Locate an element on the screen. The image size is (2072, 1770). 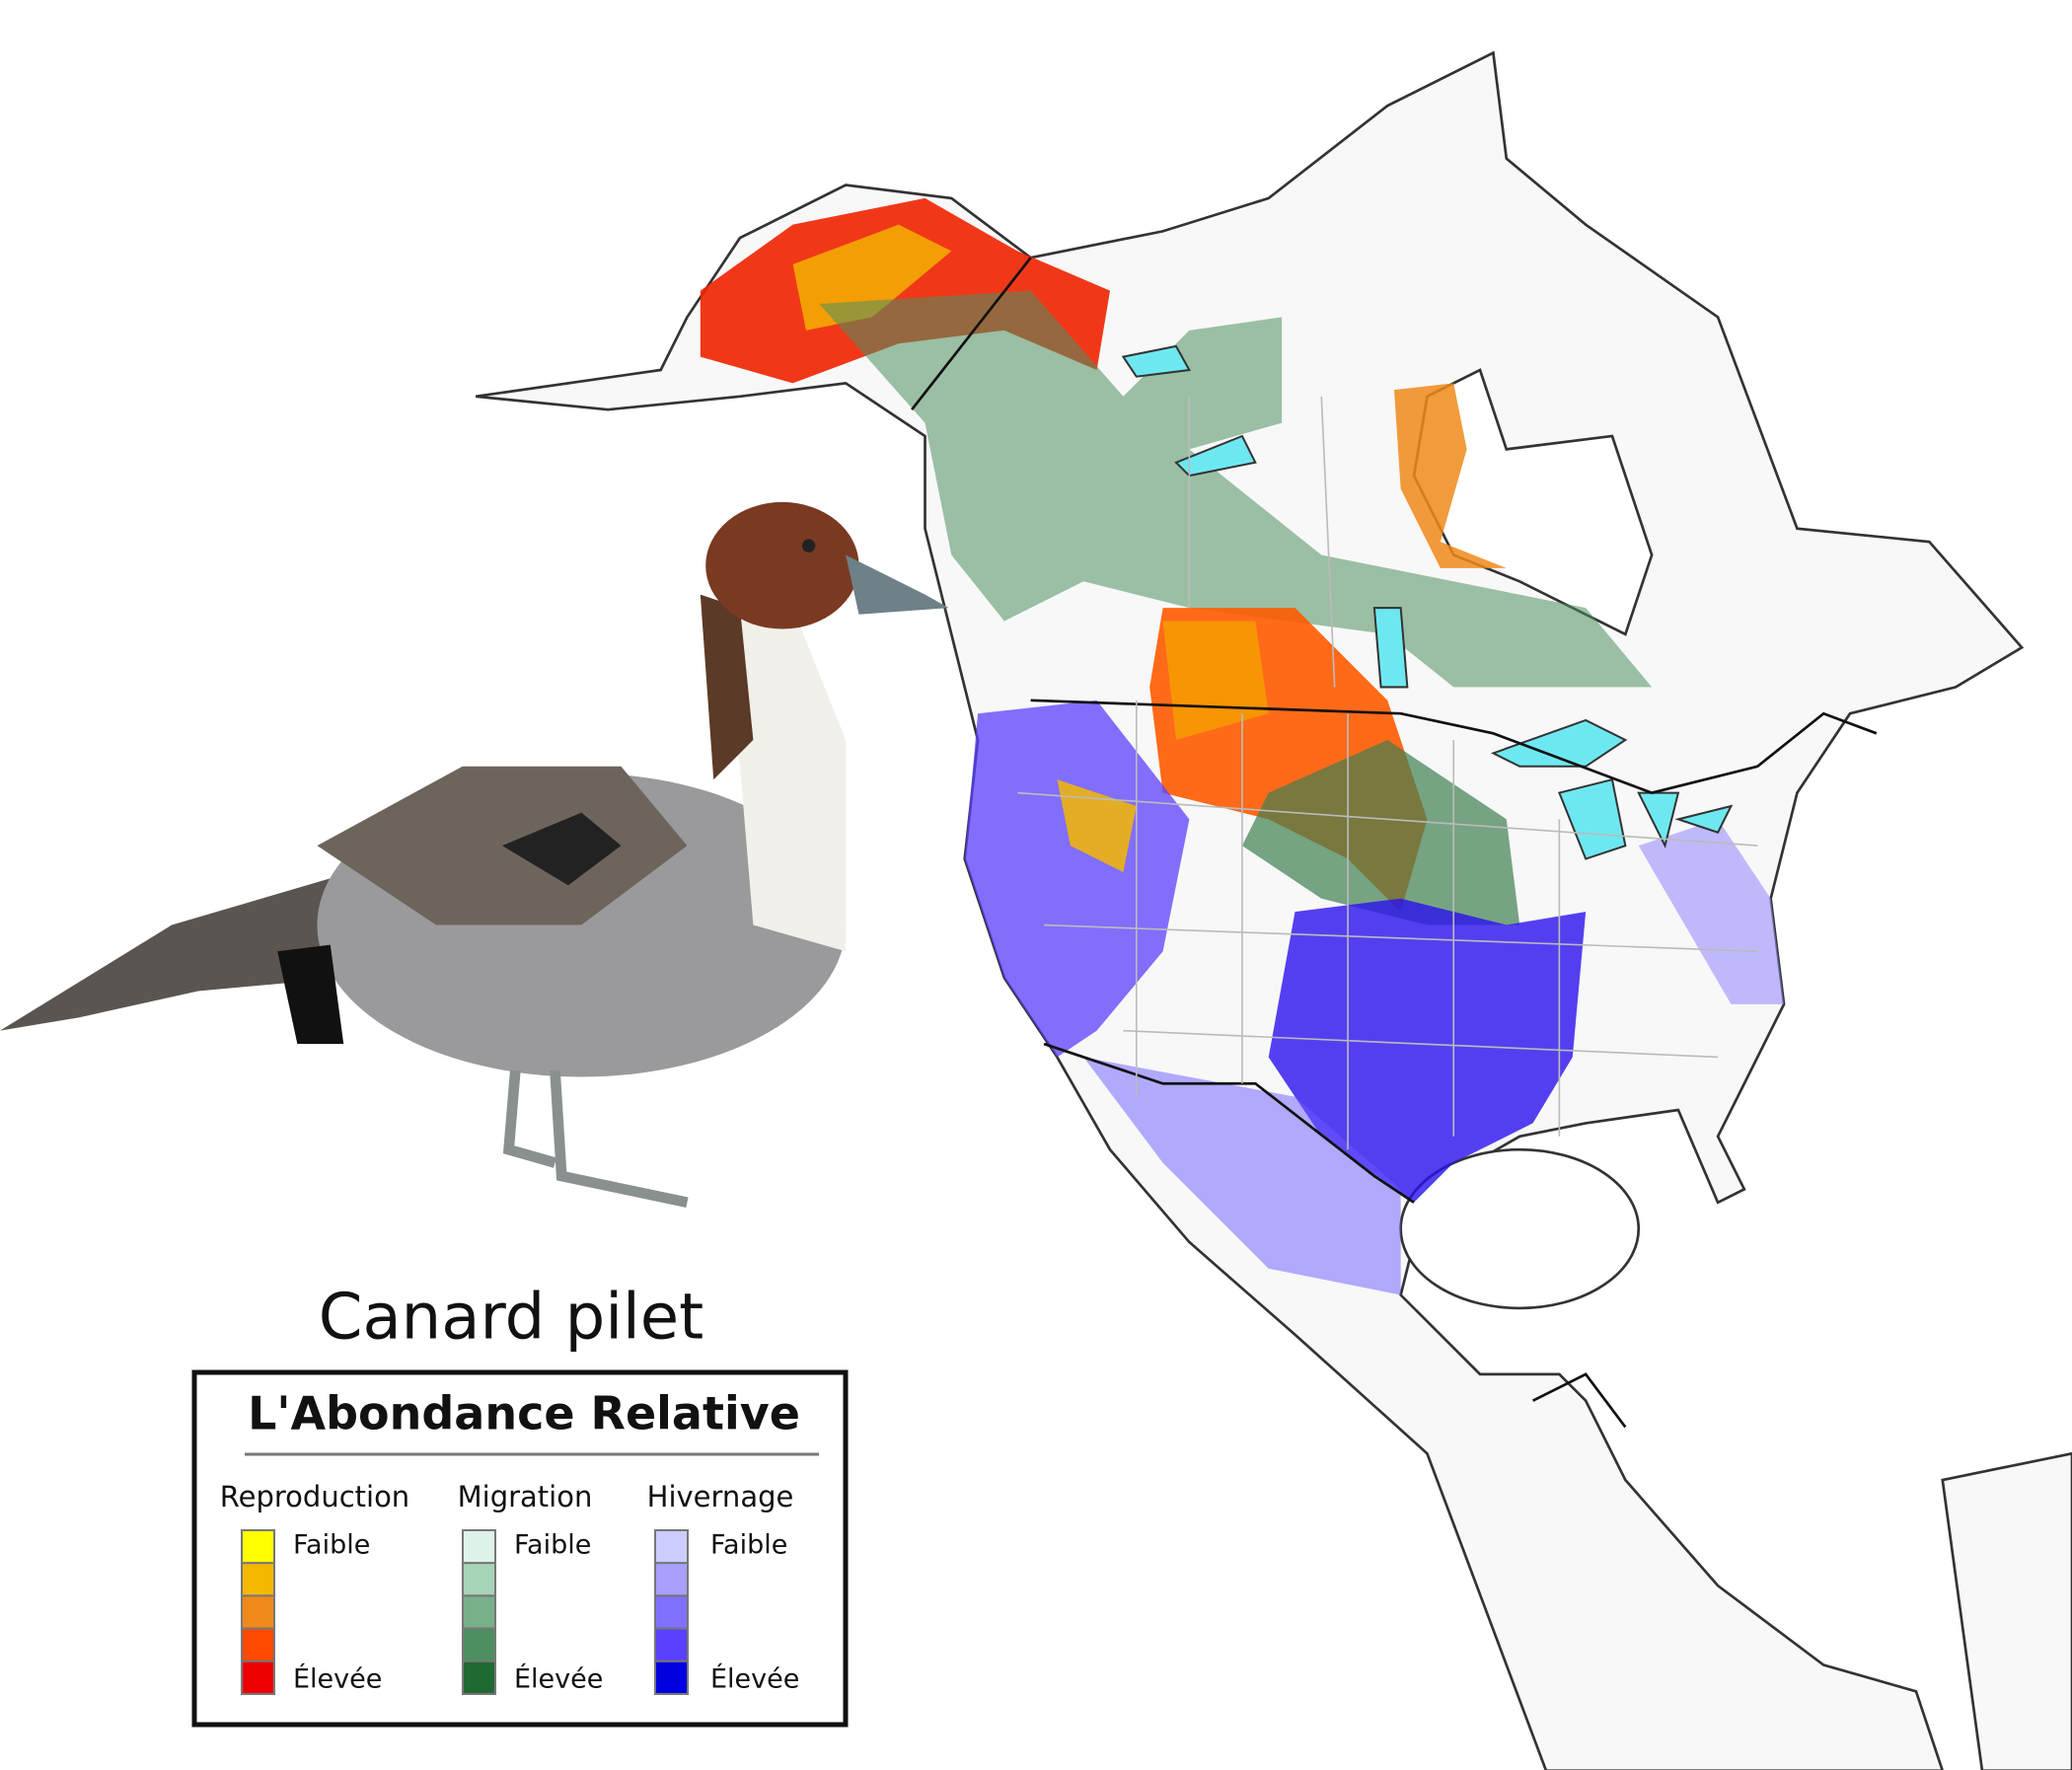
duck-legs is located at coordinates (595, 1139).